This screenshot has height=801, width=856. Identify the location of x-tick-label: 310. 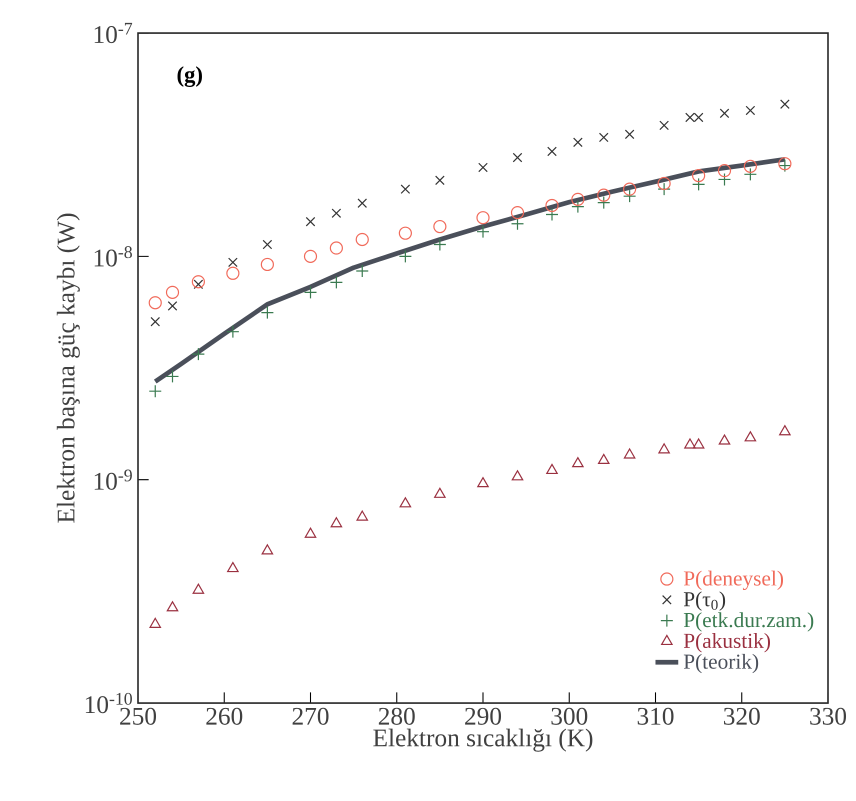
(656, 716).